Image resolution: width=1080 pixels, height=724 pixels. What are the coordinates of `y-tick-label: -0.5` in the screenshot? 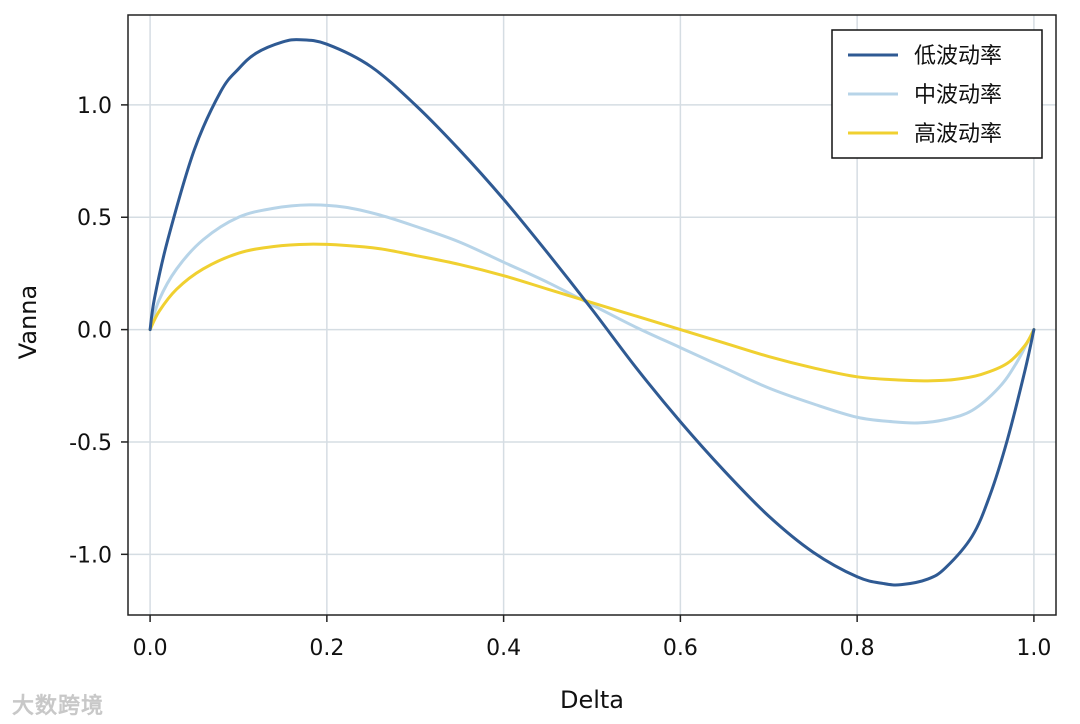 It's located at (90, 443).